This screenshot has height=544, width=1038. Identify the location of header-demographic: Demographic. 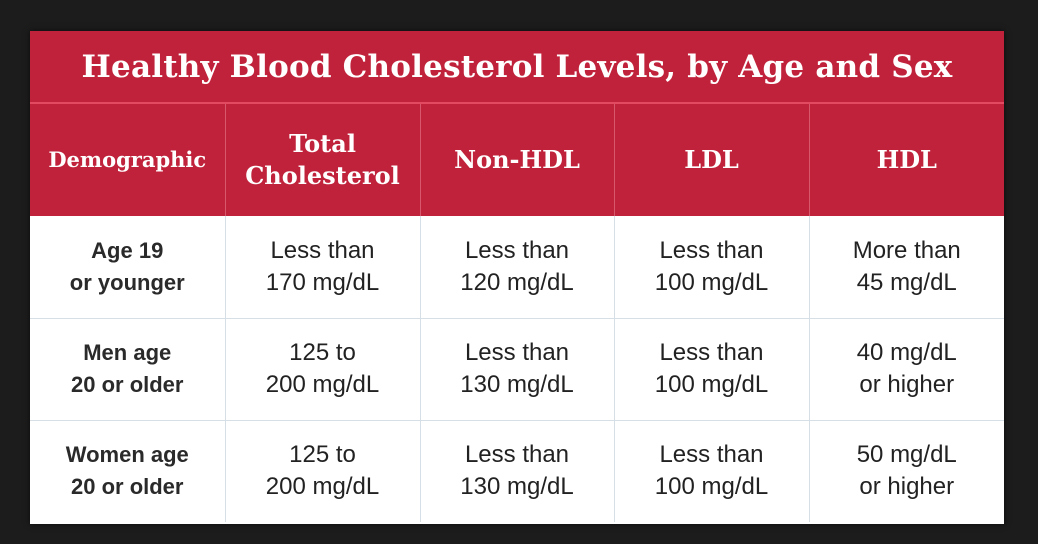
(127, 160).